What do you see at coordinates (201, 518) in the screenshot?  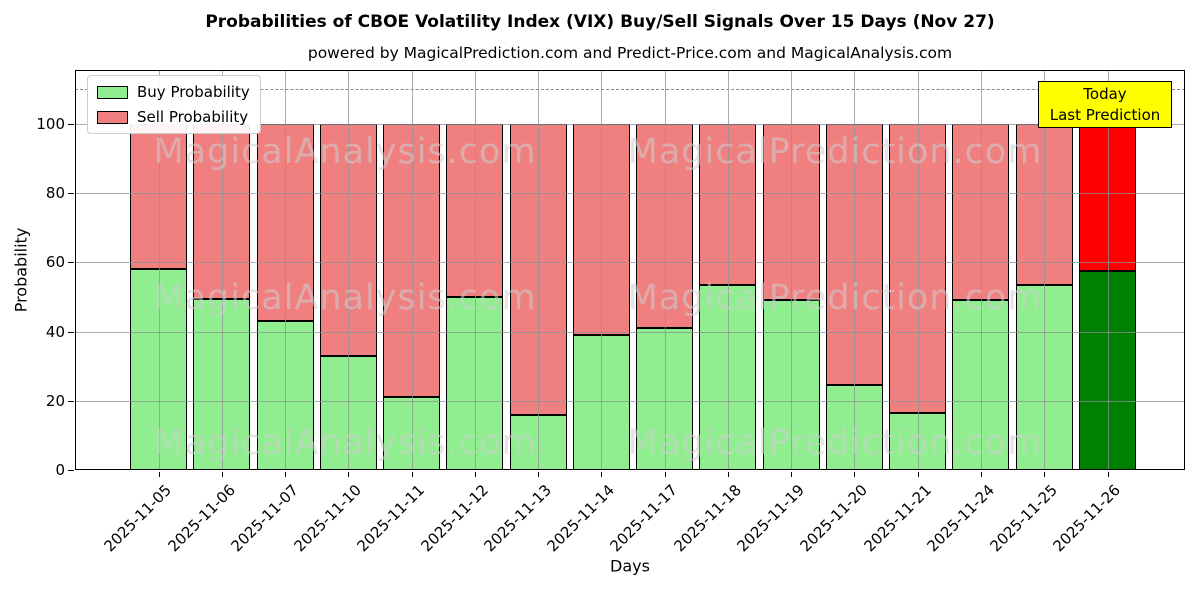 I see `x-tick-label: 2025-11-06` at bounding box center [201, 518].